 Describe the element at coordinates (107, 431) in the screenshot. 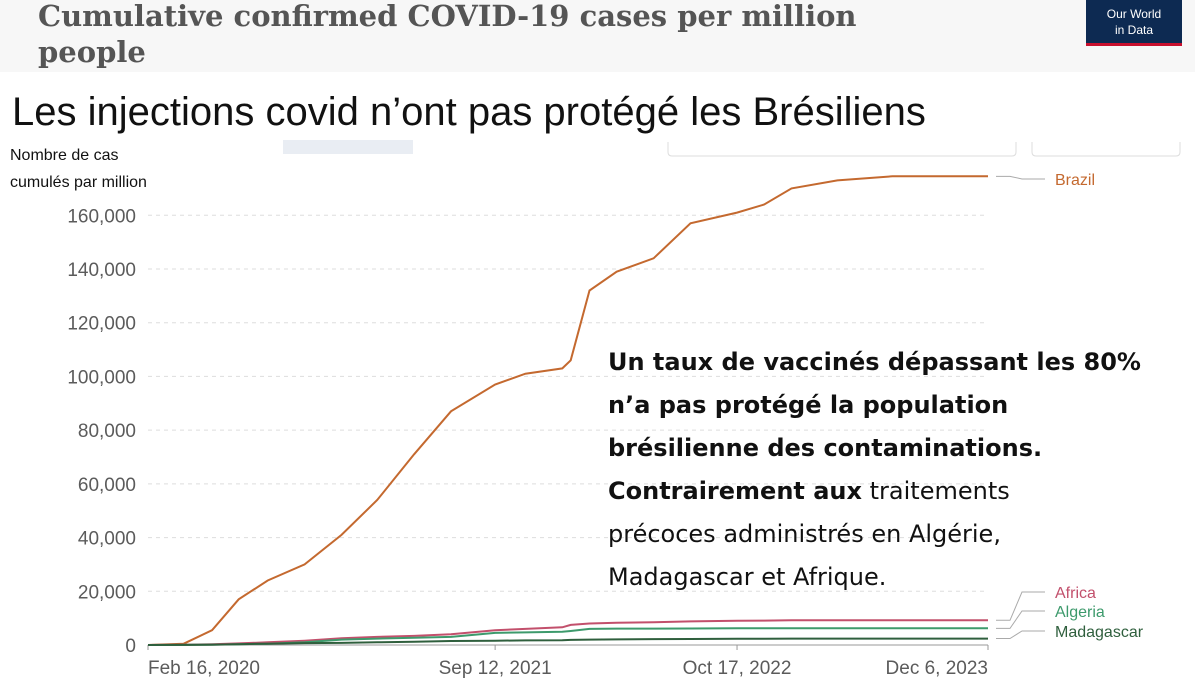

I see `y-tick-label: 80,000` at that location.